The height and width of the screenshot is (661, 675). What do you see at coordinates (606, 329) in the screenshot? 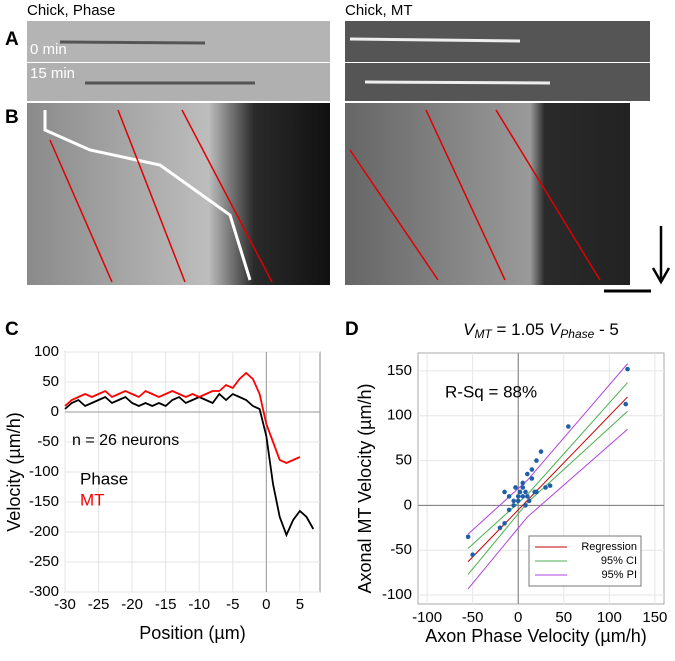
I see `title-part: - 5` at bounding box center [606, 329].